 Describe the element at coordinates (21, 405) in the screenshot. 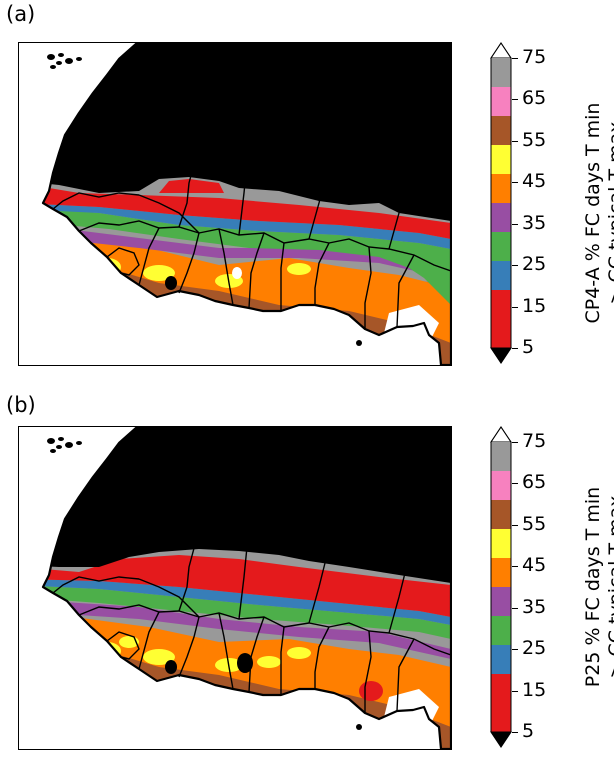

I see `panel-b-label: (b)` at that location.